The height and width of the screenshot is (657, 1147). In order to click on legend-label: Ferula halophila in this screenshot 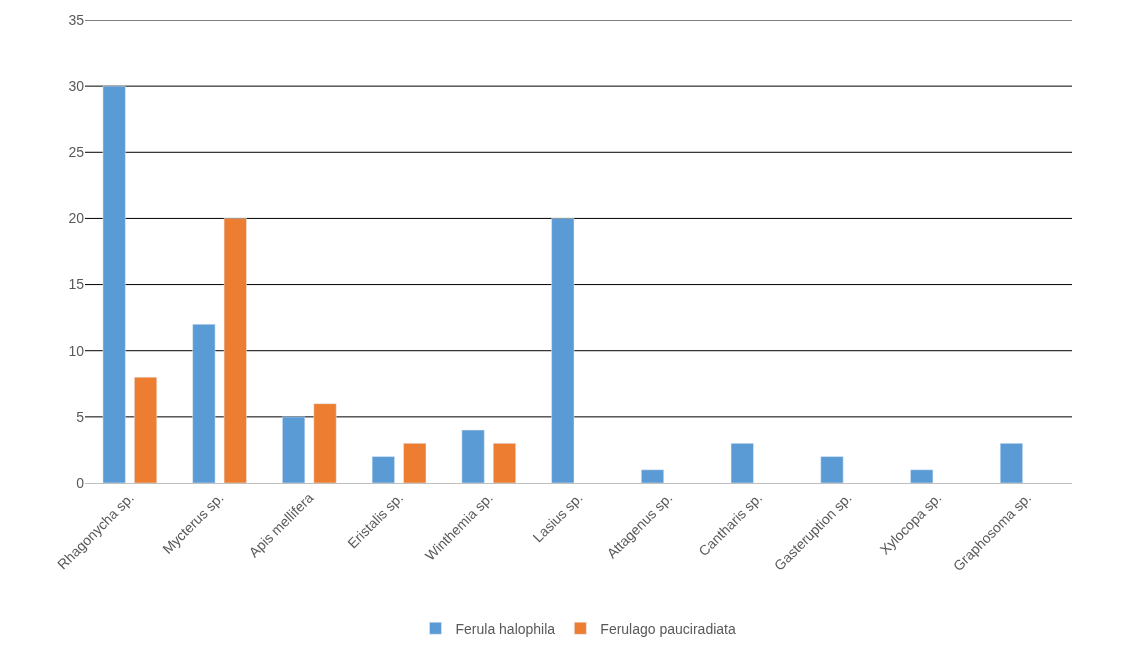, I will do `click(505, 628)`.